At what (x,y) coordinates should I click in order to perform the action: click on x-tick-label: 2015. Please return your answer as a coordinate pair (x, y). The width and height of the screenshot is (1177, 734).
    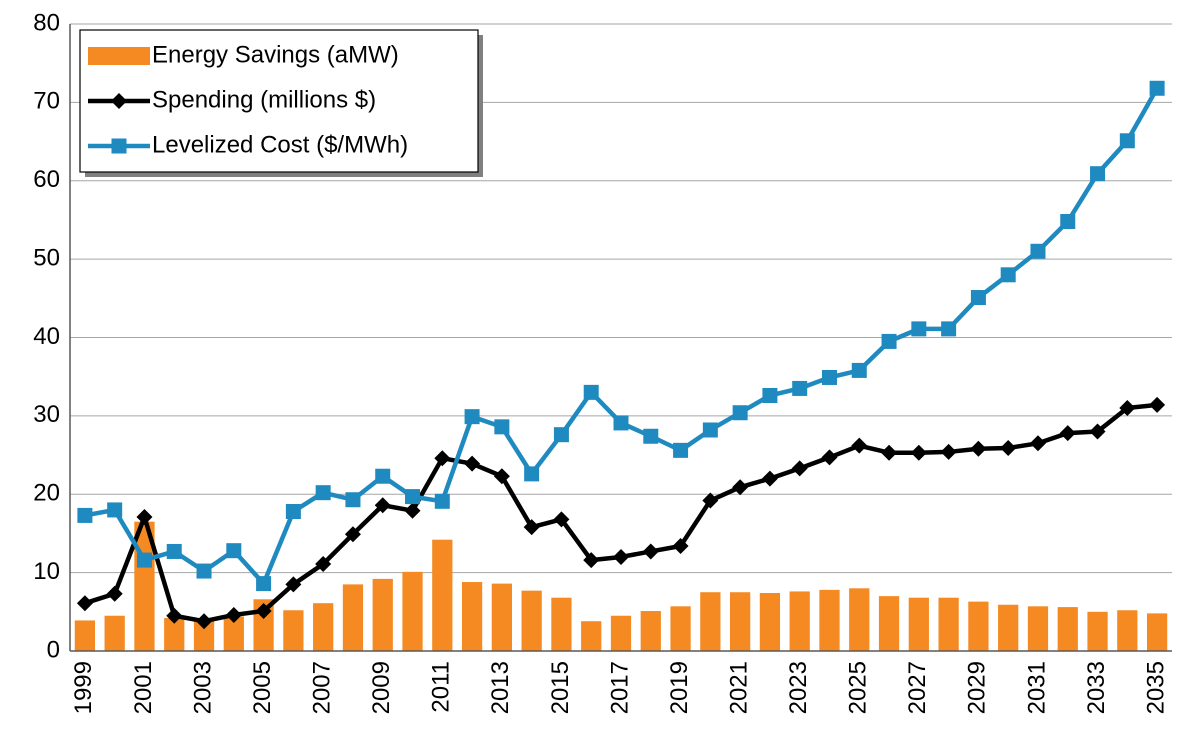
    Looking at the image, I should click on (560, 687).